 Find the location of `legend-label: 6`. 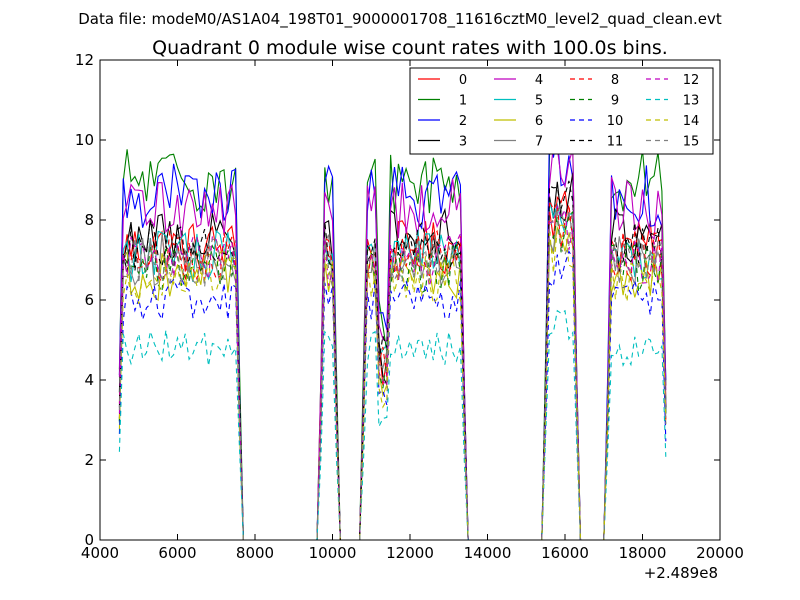

legend-label: 6 is located at coordinates (539, 121).